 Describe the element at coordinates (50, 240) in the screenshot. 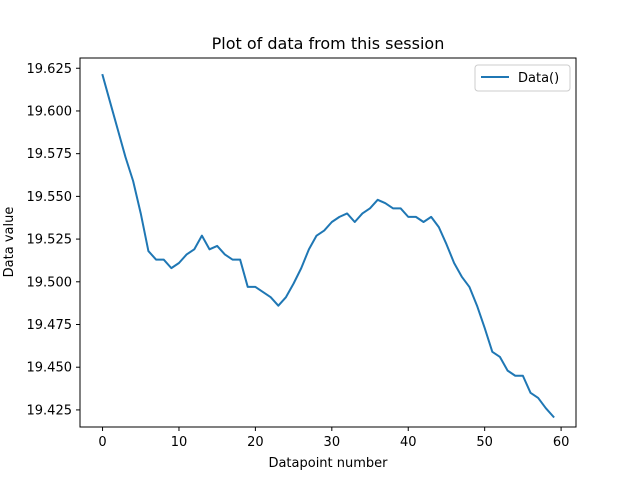

I see `y-tick-label: 19.525` at that location.